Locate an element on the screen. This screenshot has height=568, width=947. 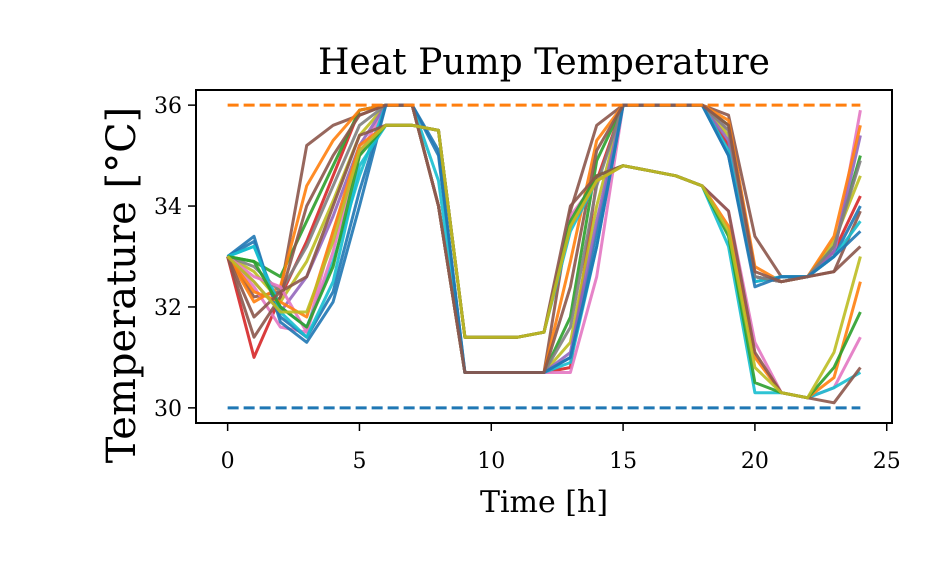
x-tick-label: 10 is located at coordinates (491, 461).